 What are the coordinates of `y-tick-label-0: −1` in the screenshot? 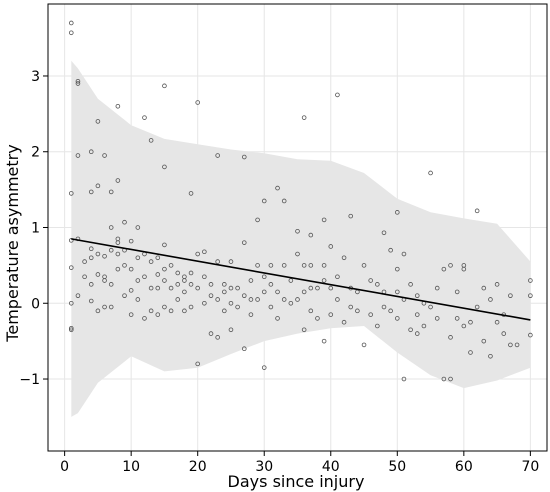 It's located at (29, 380).